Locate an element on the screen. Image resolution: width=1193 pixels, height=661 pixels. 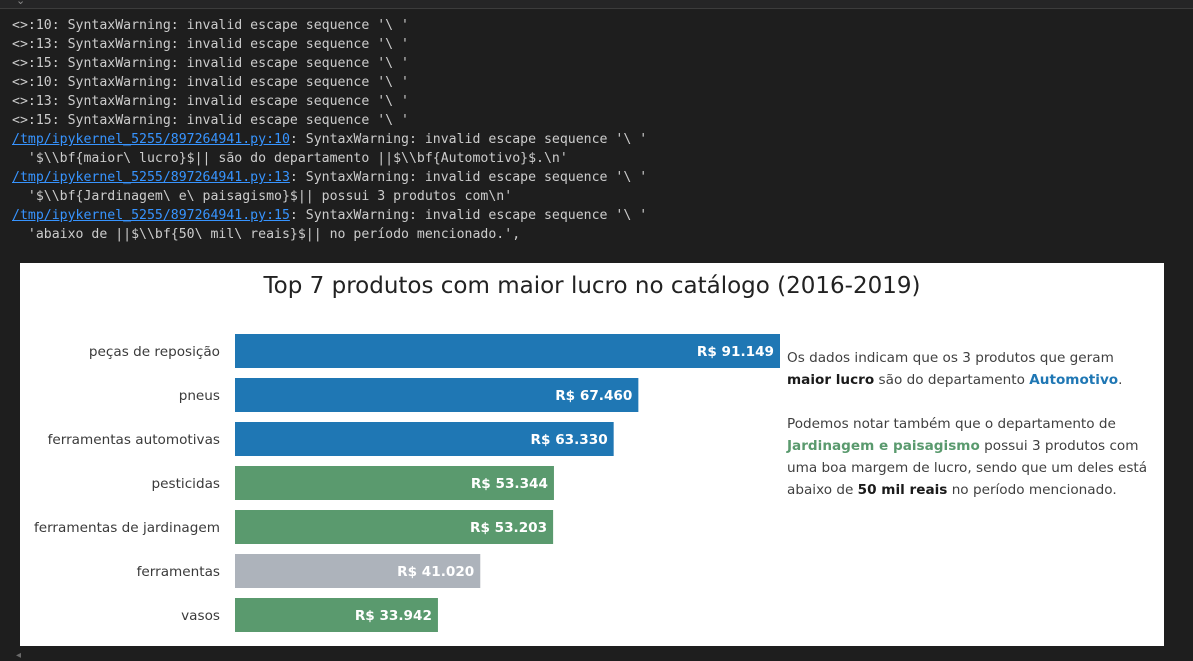
category-tick-label: ferramentas automotivas is located at coordinates (134, 440).